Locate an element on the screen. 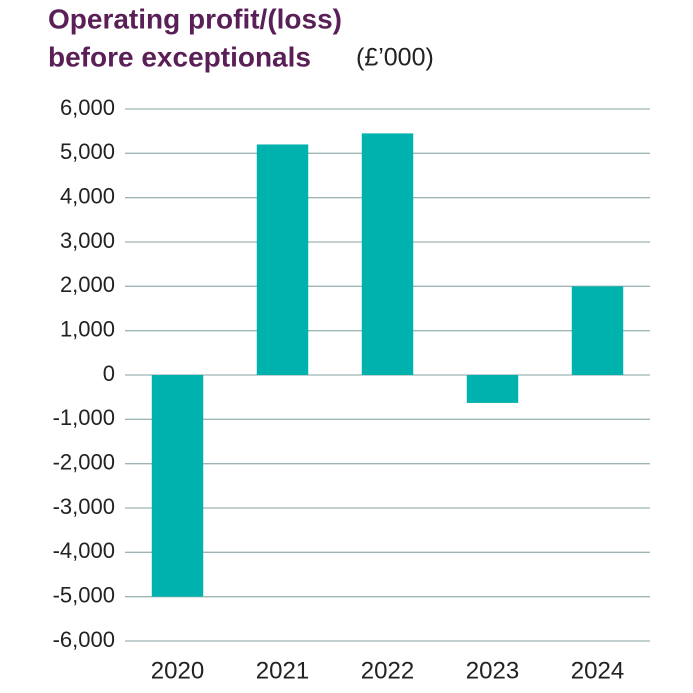 Image resolution: width=693 pixels, height=693 pixels. y-tick-label: 1,000 is located at coordinates (87, 328).